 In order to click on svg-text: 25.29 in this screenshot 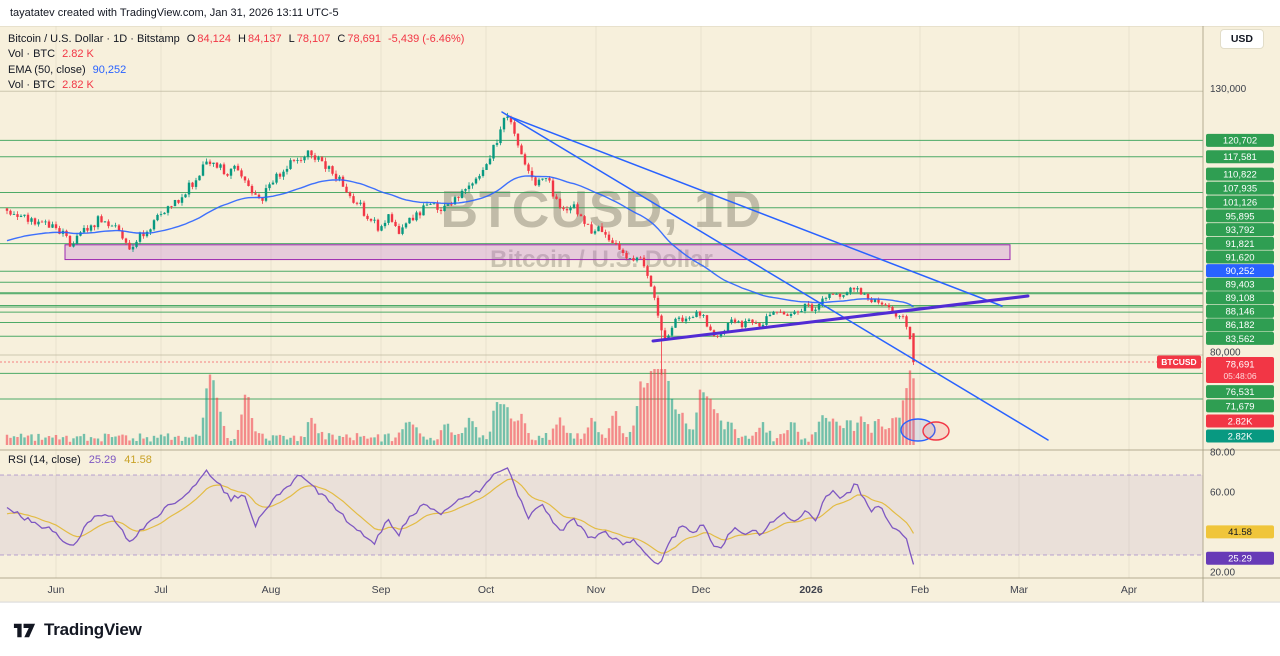, I will do `click(1240, 559)`.